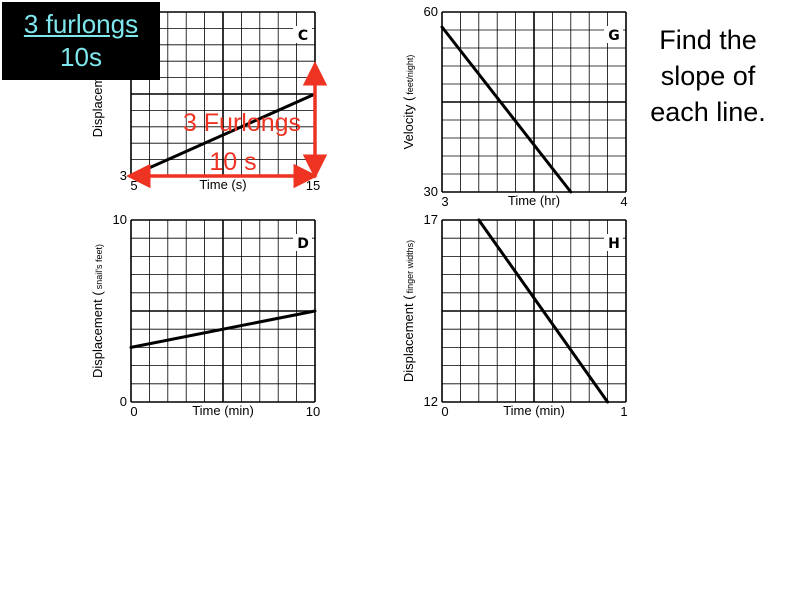 The width and height of the screenshot is (800, 600). I want to click on instruction-line-1: Find the, so click(708, 40).